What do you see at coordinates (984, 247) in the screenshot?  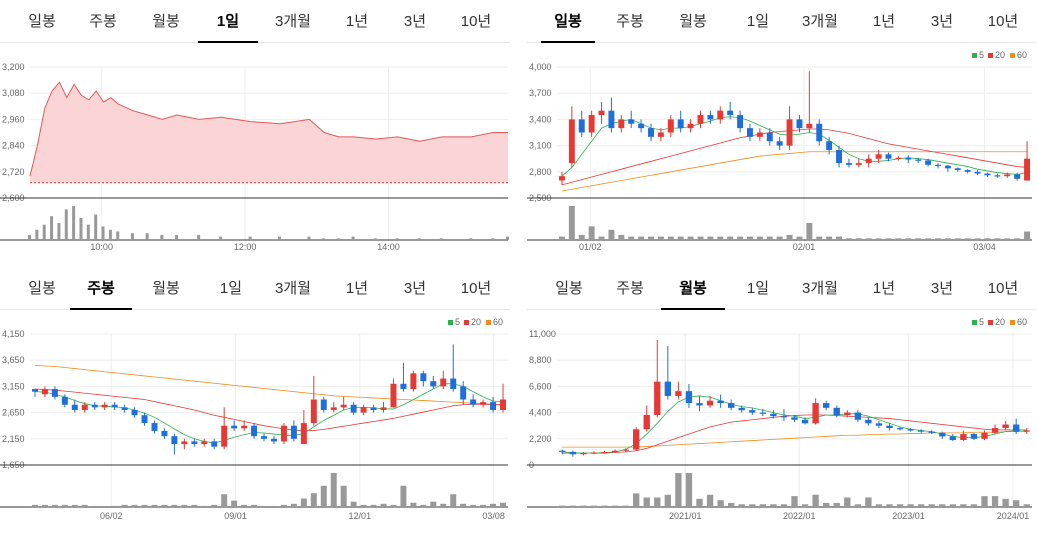 I see `x-tick-label: 03/04` at bounding box center [984, 247].